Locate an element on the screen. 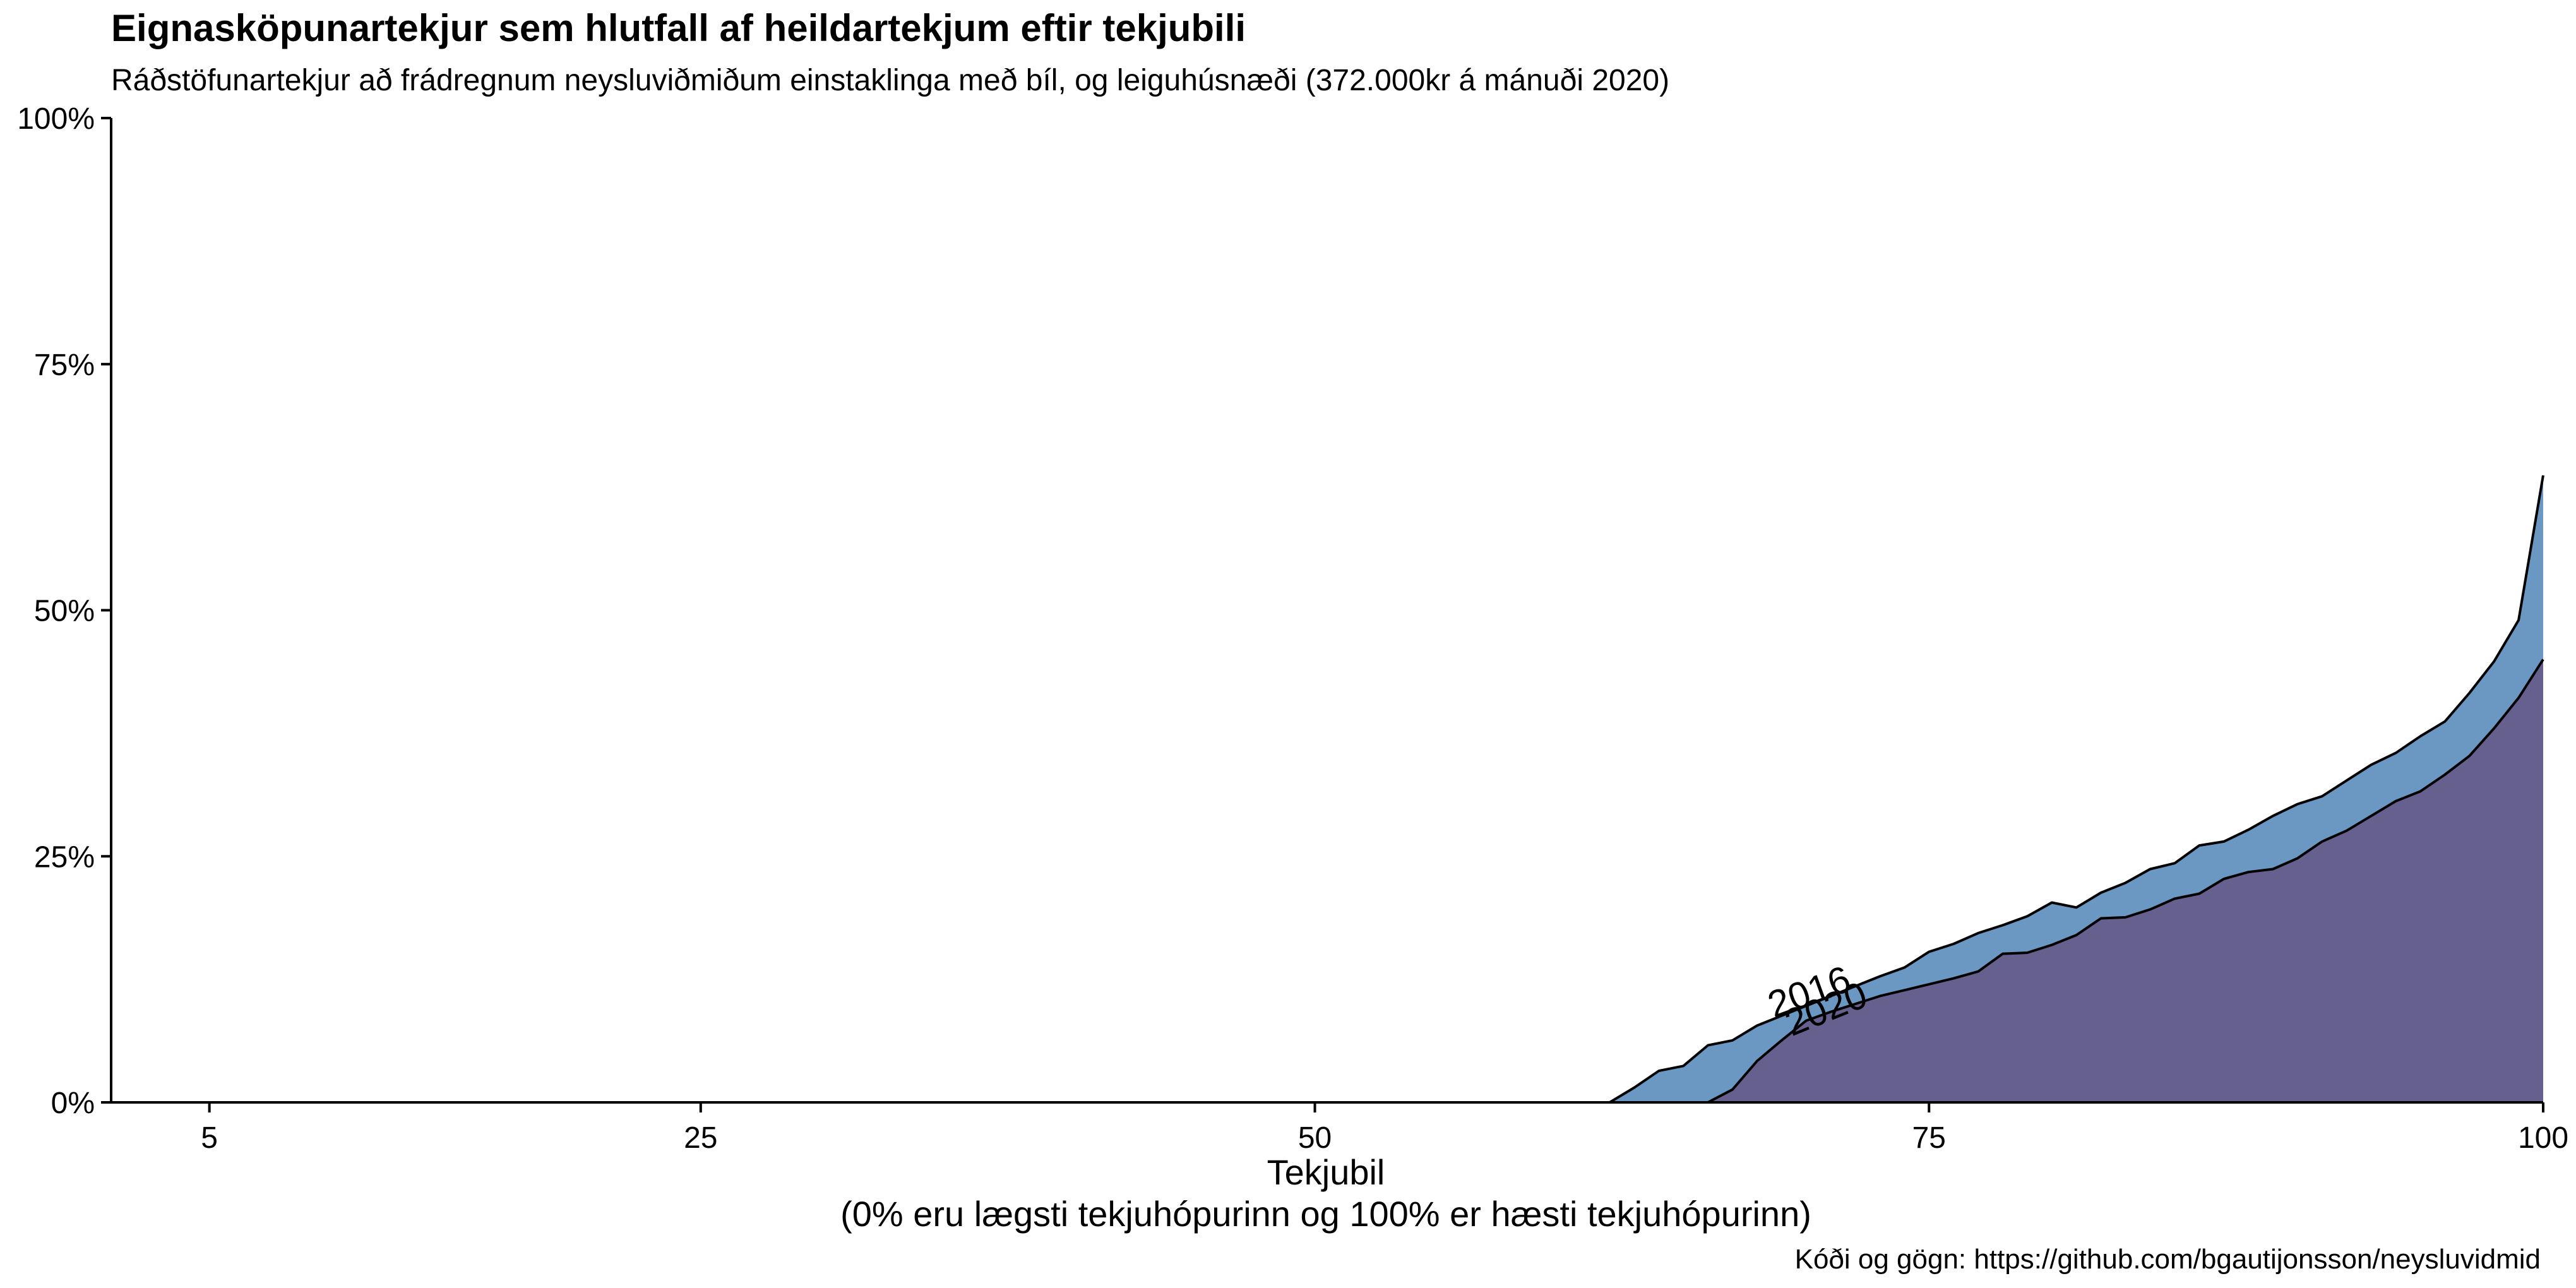 The height and width of the screenshot is (1288, 2576). x-tick-label: 5 is located at coordinates (209, 1138).